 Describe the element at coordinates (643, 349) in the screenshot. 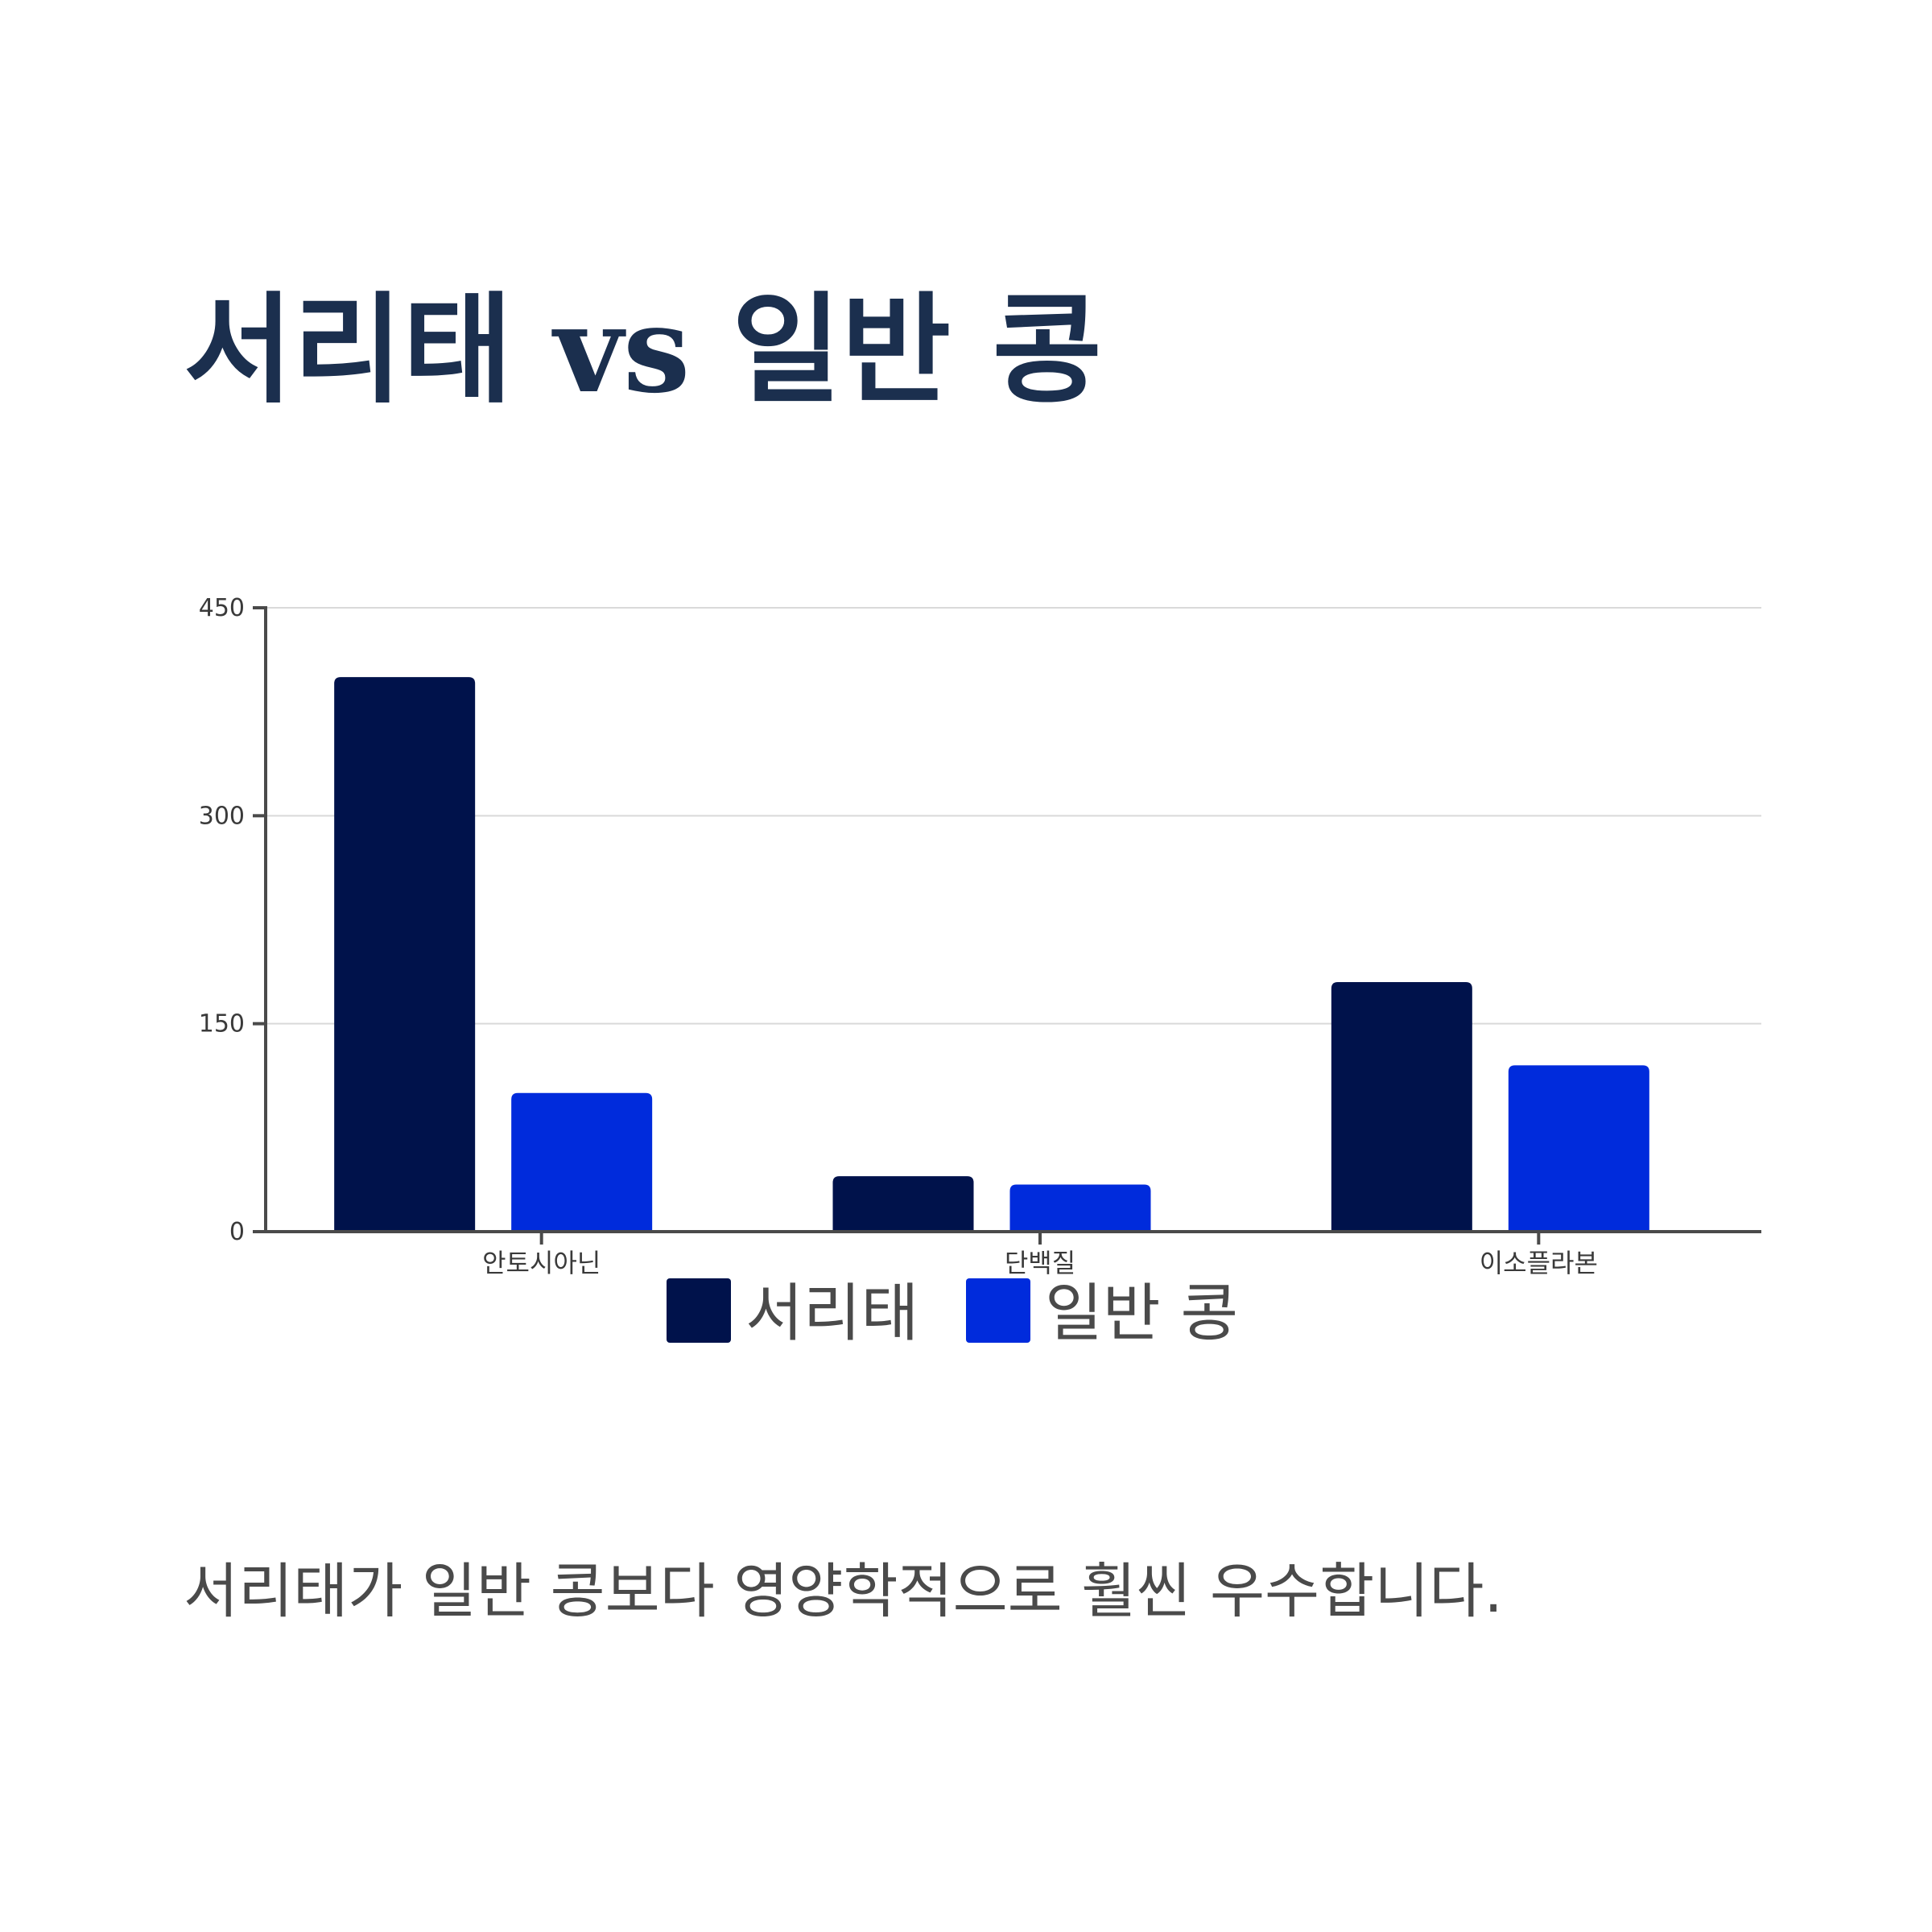

I see `page-title: 서리태 vs 일반 콩` at that location.